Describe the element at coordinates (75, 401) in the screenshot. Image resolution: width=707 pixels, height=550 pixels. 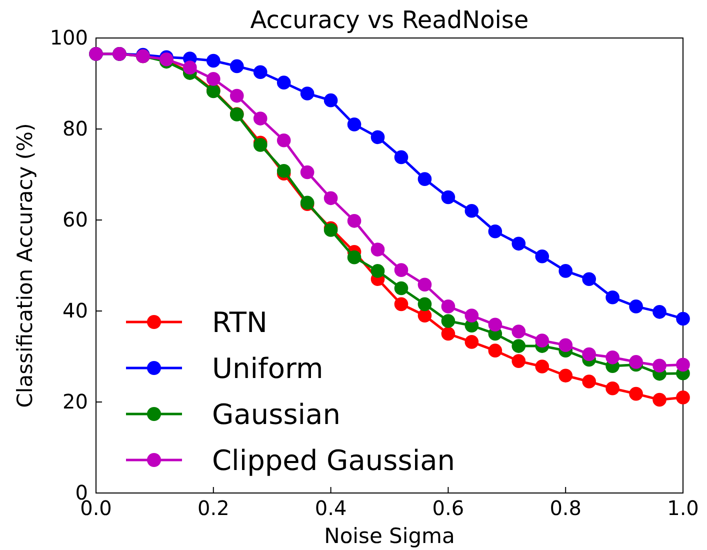
I see `y-tick-label: 20` at that location.